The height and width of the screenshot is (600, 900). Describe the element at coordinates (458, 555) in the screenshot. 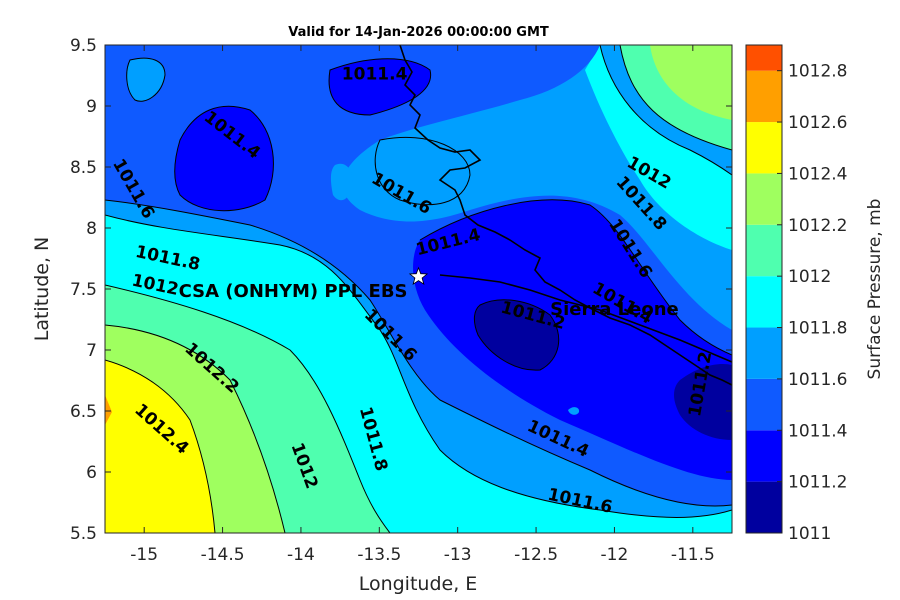

I see `x-tick-label: -13` at that location.